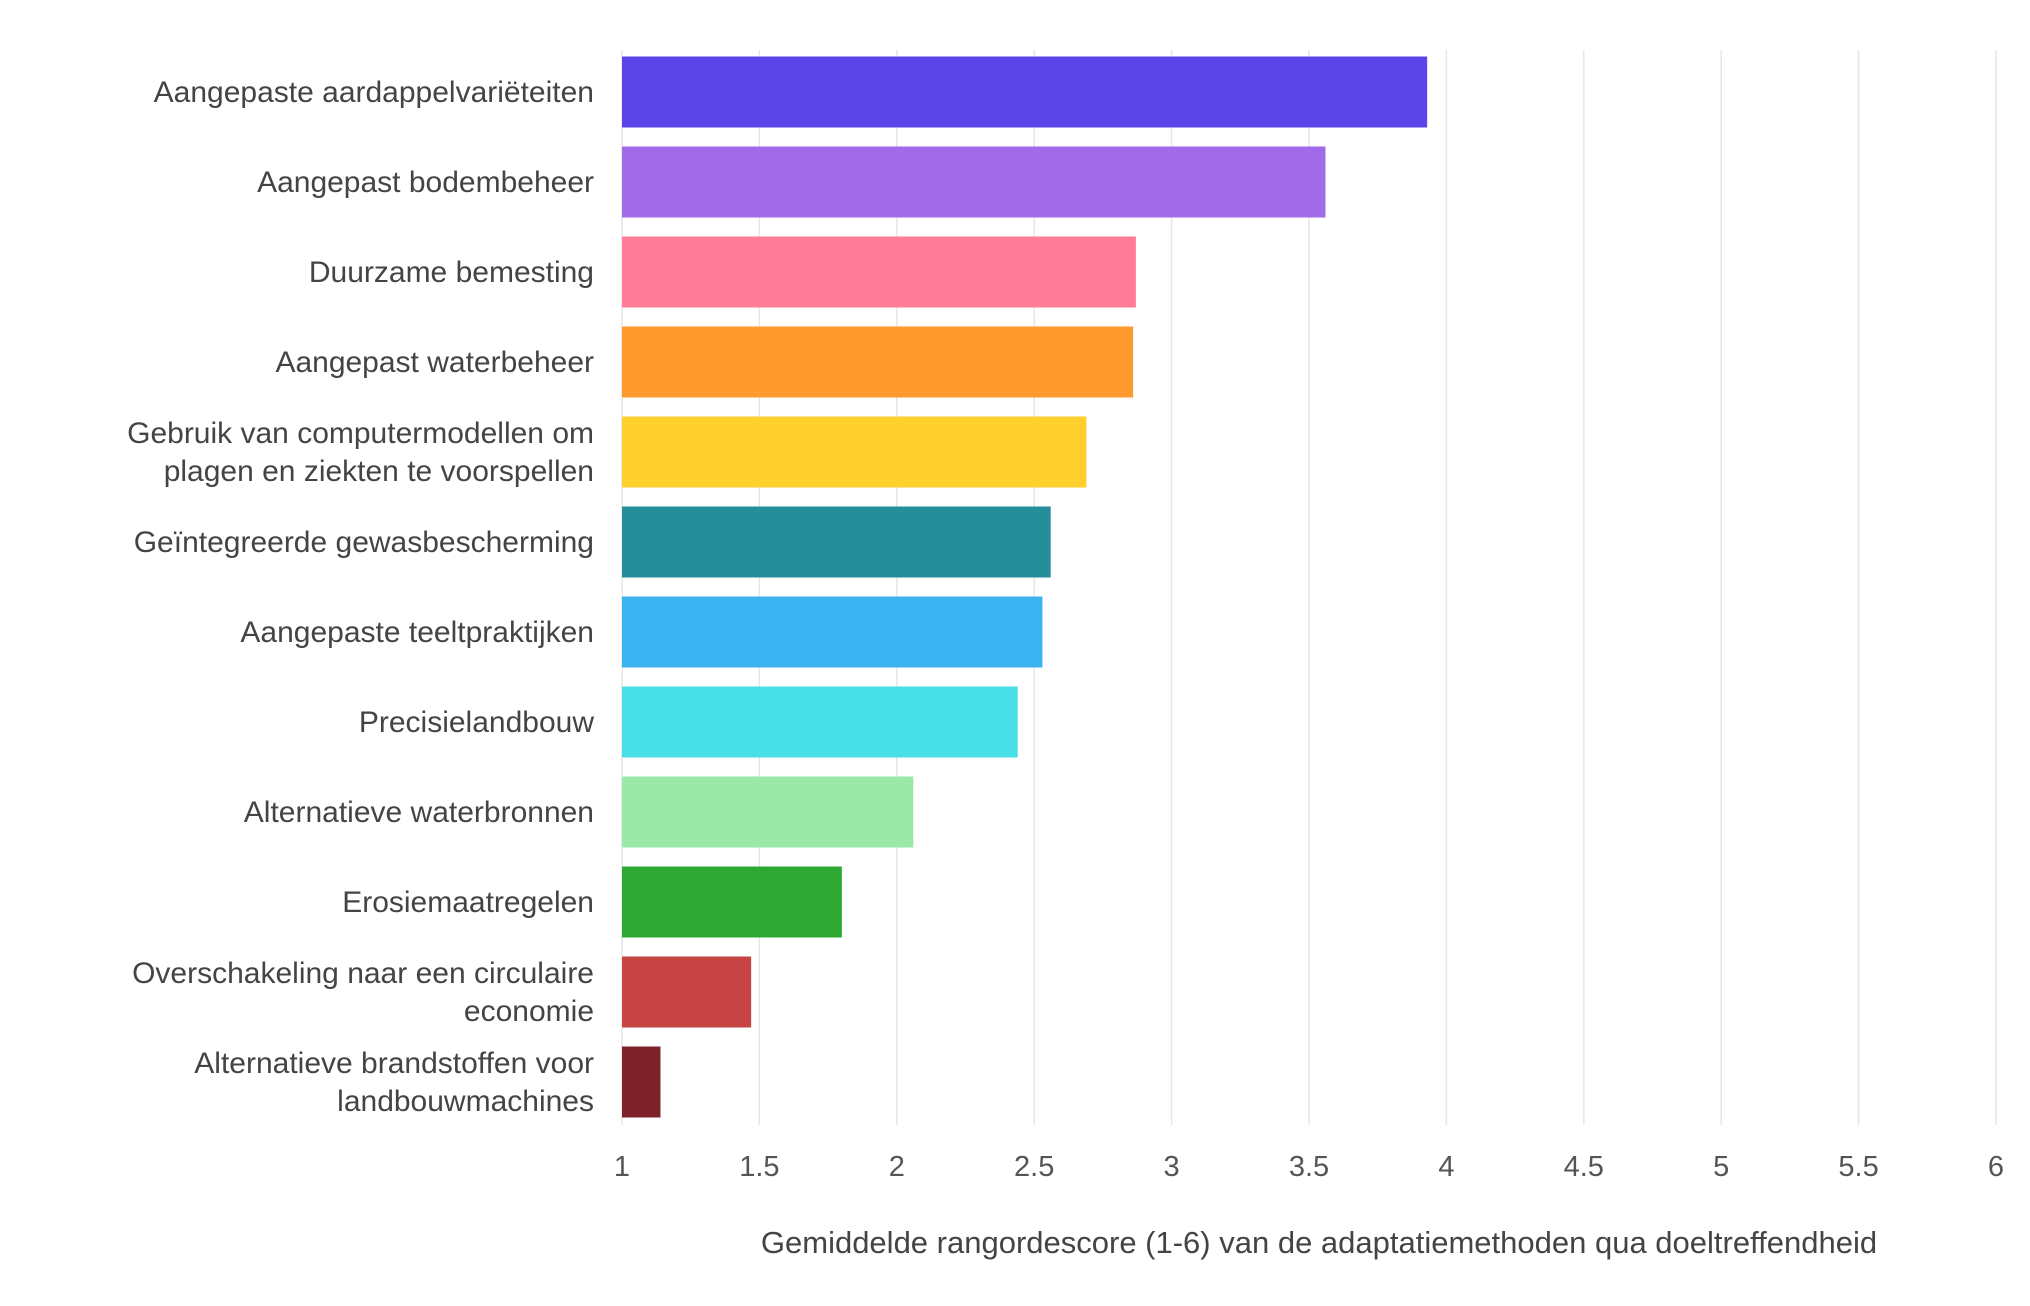 This screenshot has width=2030, height=1306. What do you see at coordinates (364, 542) in the screenshot?
I see `category-label: Geïntegreerde gewasbescherming` at bounding box center [364, 542].